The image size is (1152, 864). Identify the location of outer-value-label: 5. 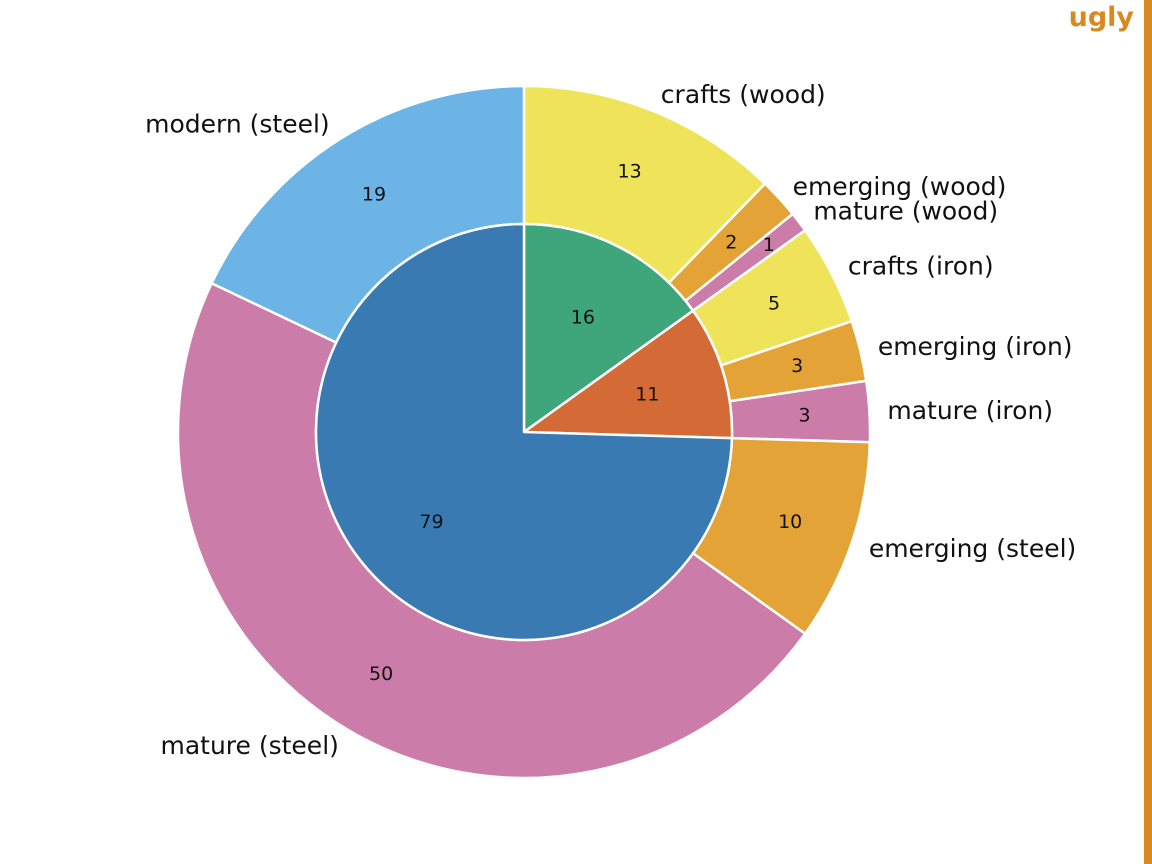
(774, 304).